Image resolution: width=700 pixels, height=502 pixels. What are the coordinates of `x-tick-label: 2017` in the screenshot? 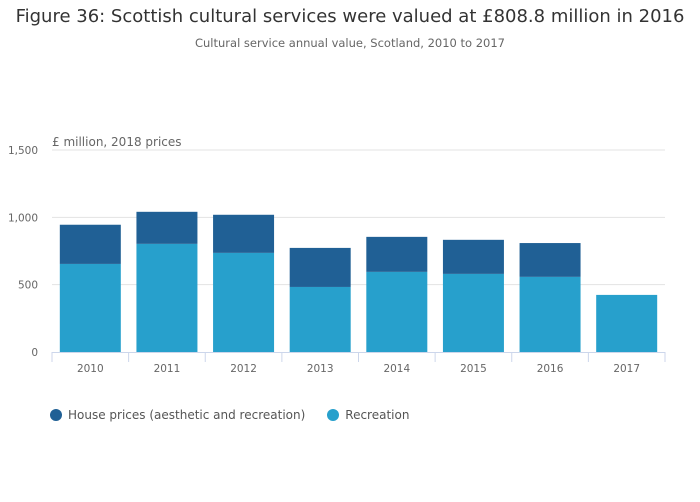 It's located at (626, 369).